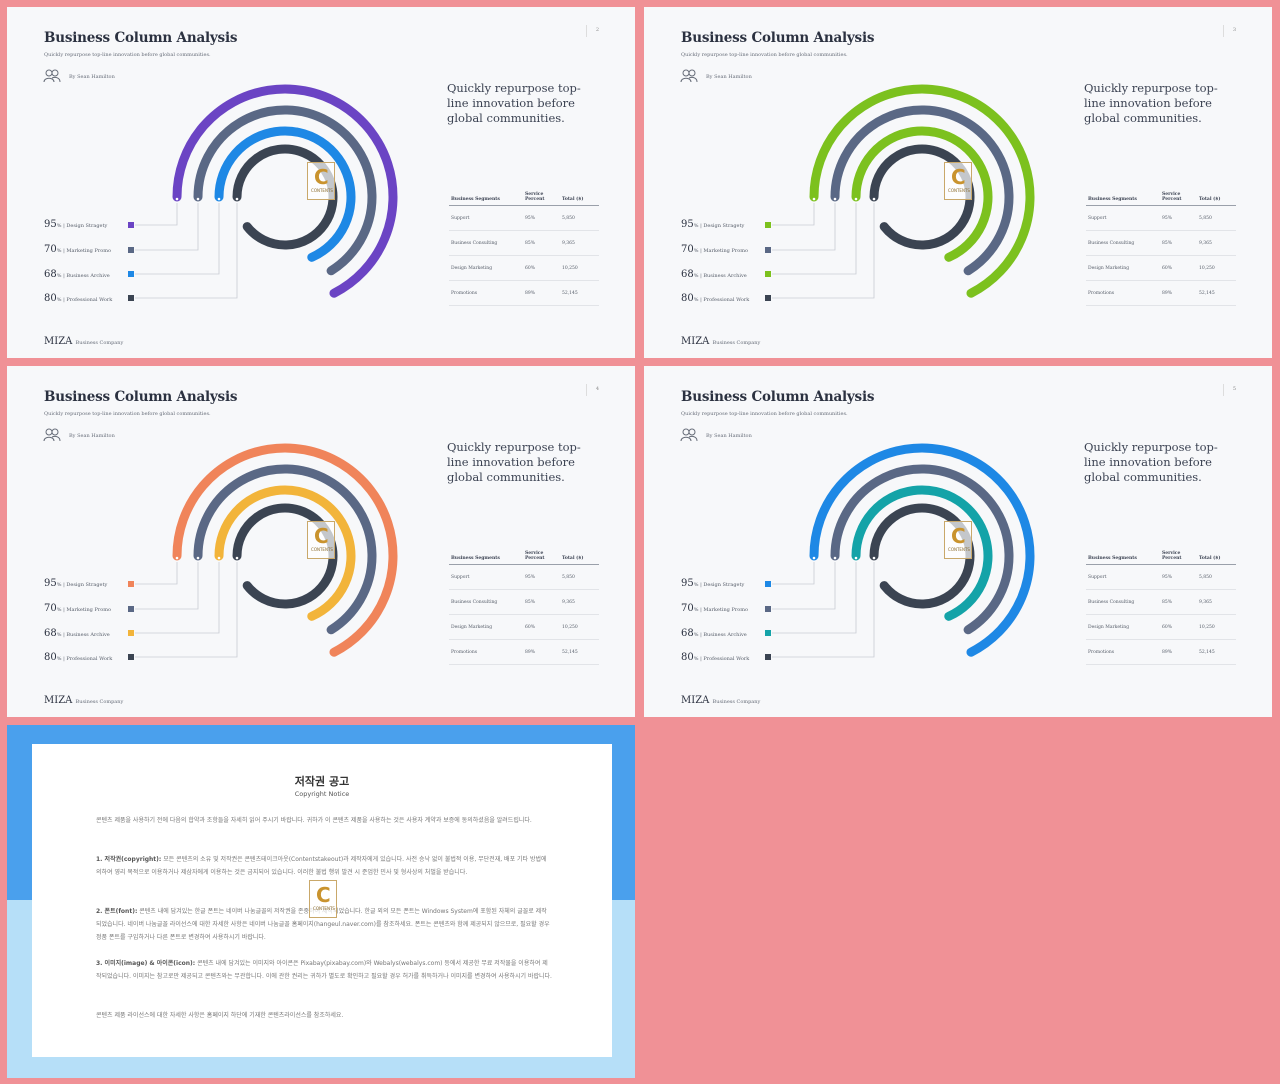 The width and height of the screenshot is (1280, 1084). What do you see at coordinates (472, 627) in the screenshot?
I see `table-cell: Design Marketing` at bounding box center [472, 627].